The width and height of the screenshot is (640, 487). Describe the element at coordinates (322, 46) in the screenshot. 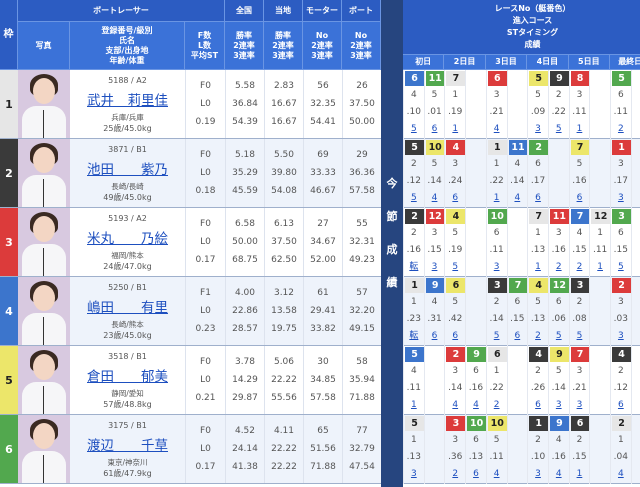

I see `header-motor-rates: No 2連率 3連率` at that location.